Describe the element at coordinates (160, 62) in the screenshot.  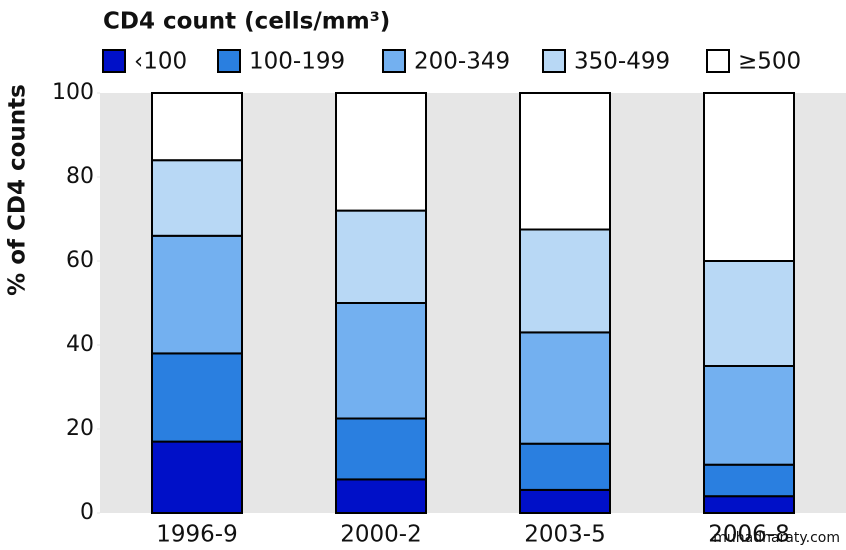
I see `legend-label: ‹100` at that location.